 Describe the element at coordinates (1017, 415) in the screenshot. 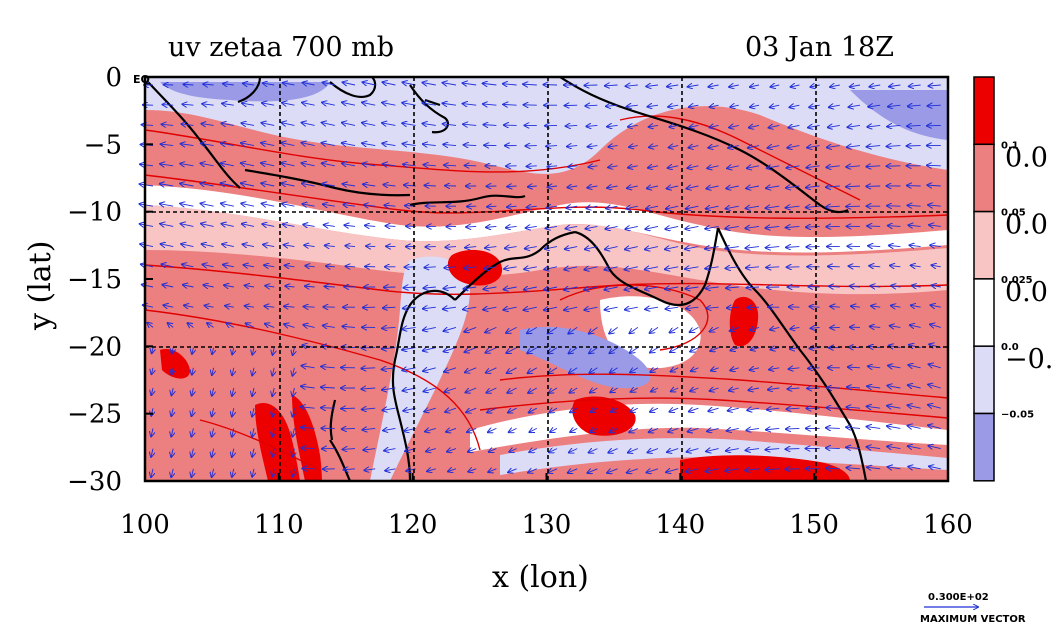

I see `colorbar-level-label: −0.05` at that location.